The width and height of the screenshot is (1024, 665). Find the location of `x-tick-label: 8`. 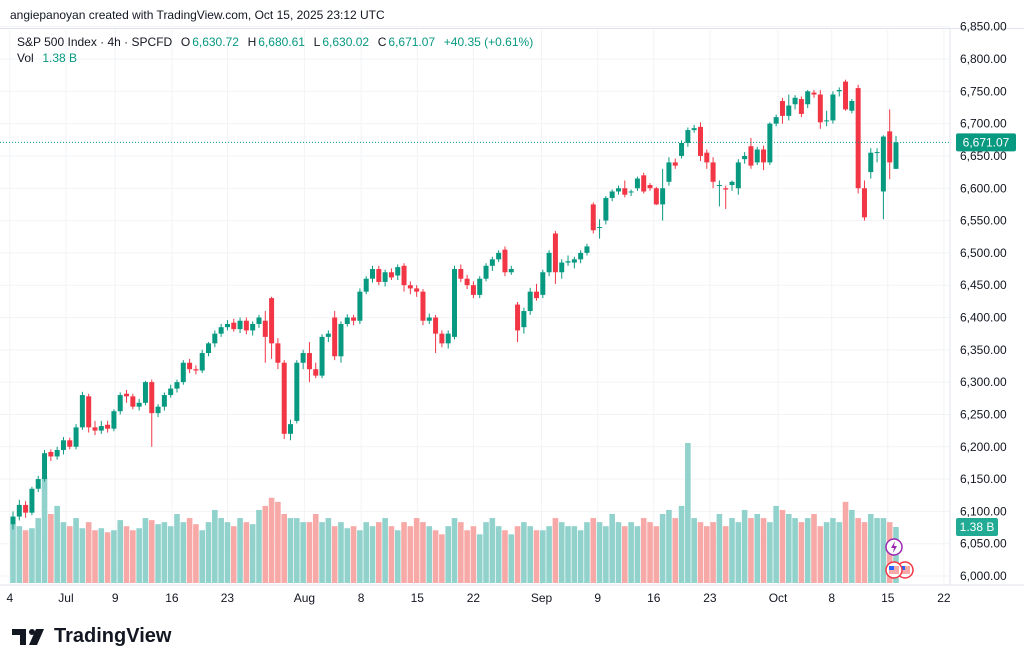

x-tick-label: 8 is located at coordinates (361, 598).